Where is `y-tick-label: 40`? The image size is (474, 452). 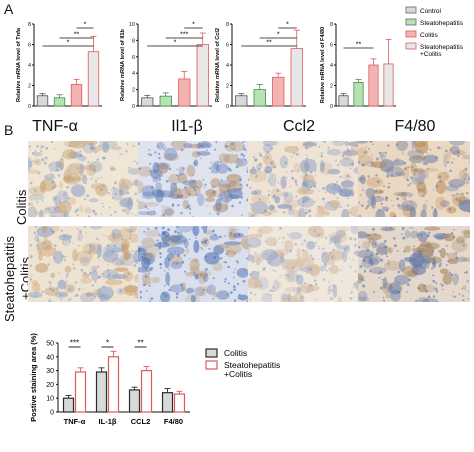 y-tick-label: 40 is located at coordinates (50, 357).